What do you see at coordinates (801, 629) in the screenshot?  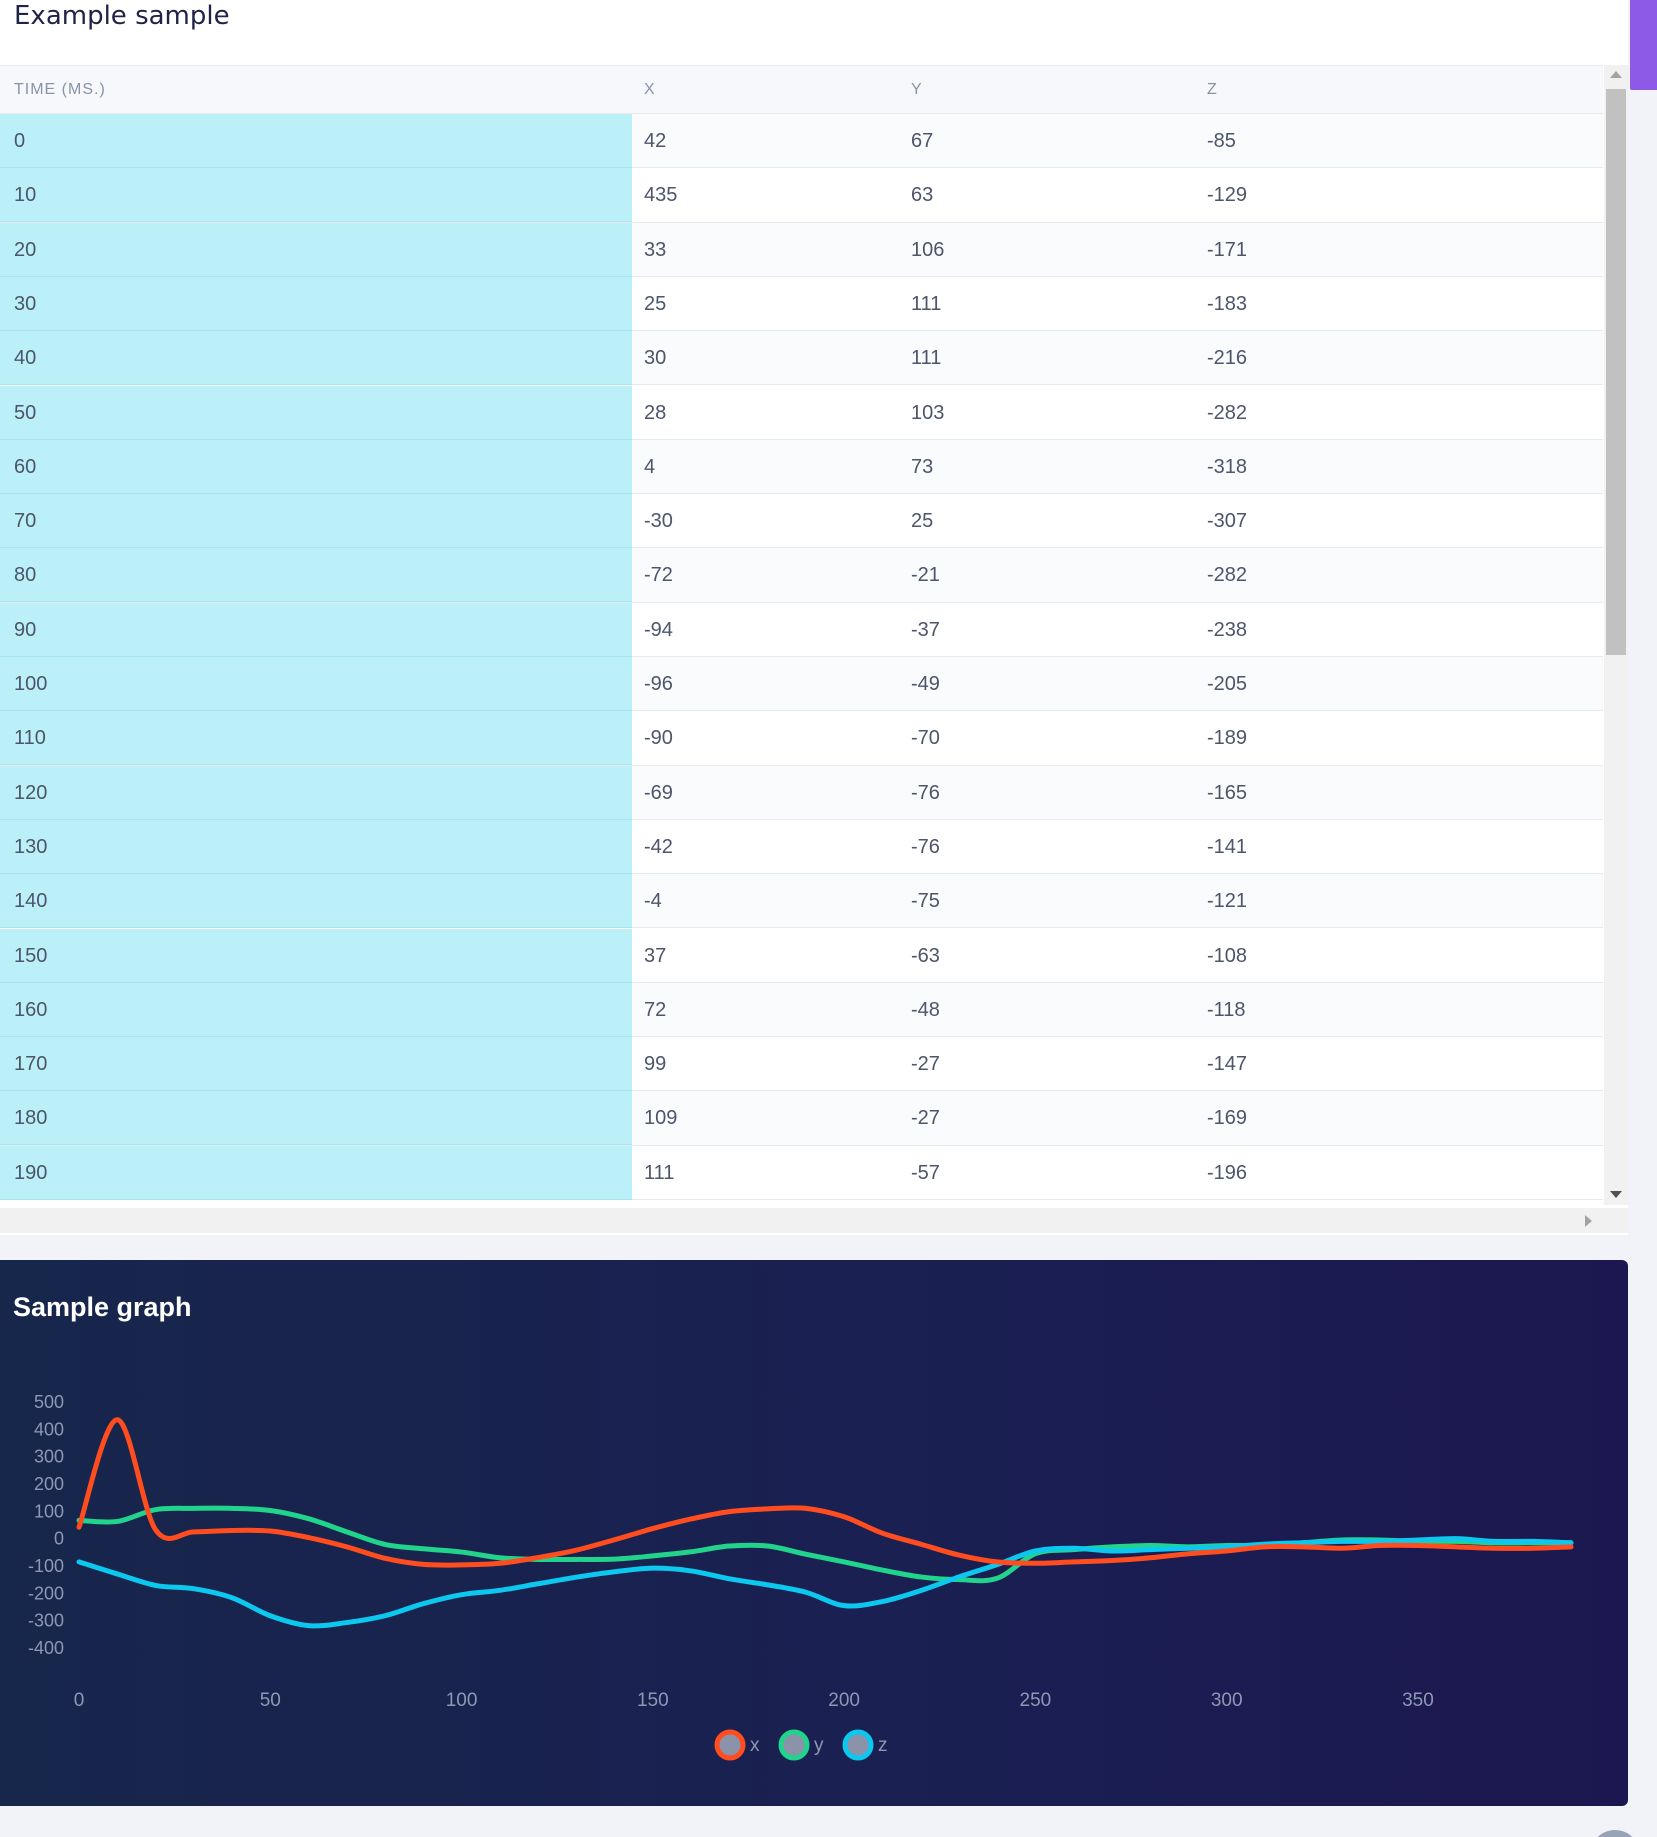 I see `table-row: 90 -94 -37 -238` at bounding box center [801, 629].